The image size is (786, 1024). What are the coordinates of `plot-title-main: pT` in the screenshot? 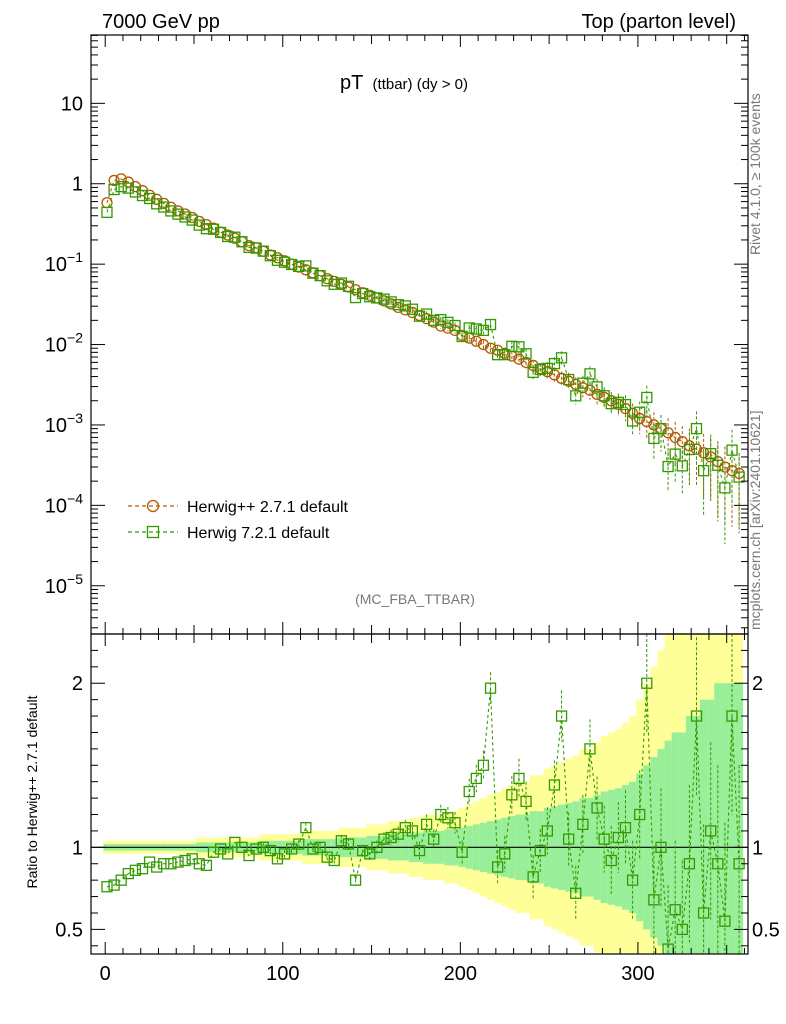 It's located at (351, 83).